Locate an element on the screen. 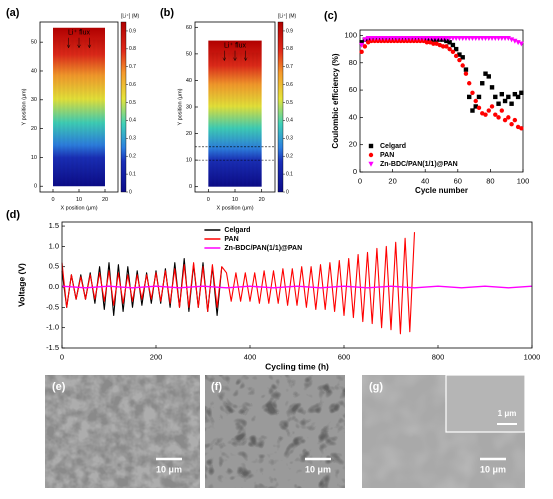 Image resolution: width=553 pixels, height=499 pixels. x-tick-label: 800 is located at coordinates (438, 356).